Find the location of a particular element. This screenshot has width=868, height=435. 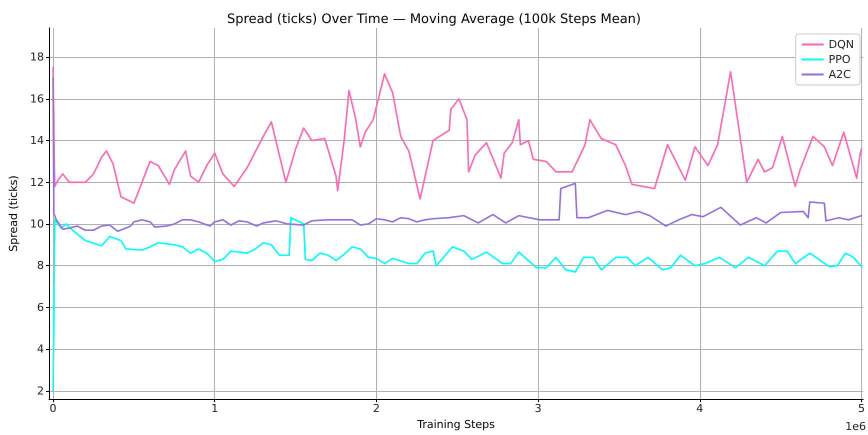

chart-title: Spread (ticks) Over Time — Moving Average (100k Steps Mean) is located at coordinates (434, 19).